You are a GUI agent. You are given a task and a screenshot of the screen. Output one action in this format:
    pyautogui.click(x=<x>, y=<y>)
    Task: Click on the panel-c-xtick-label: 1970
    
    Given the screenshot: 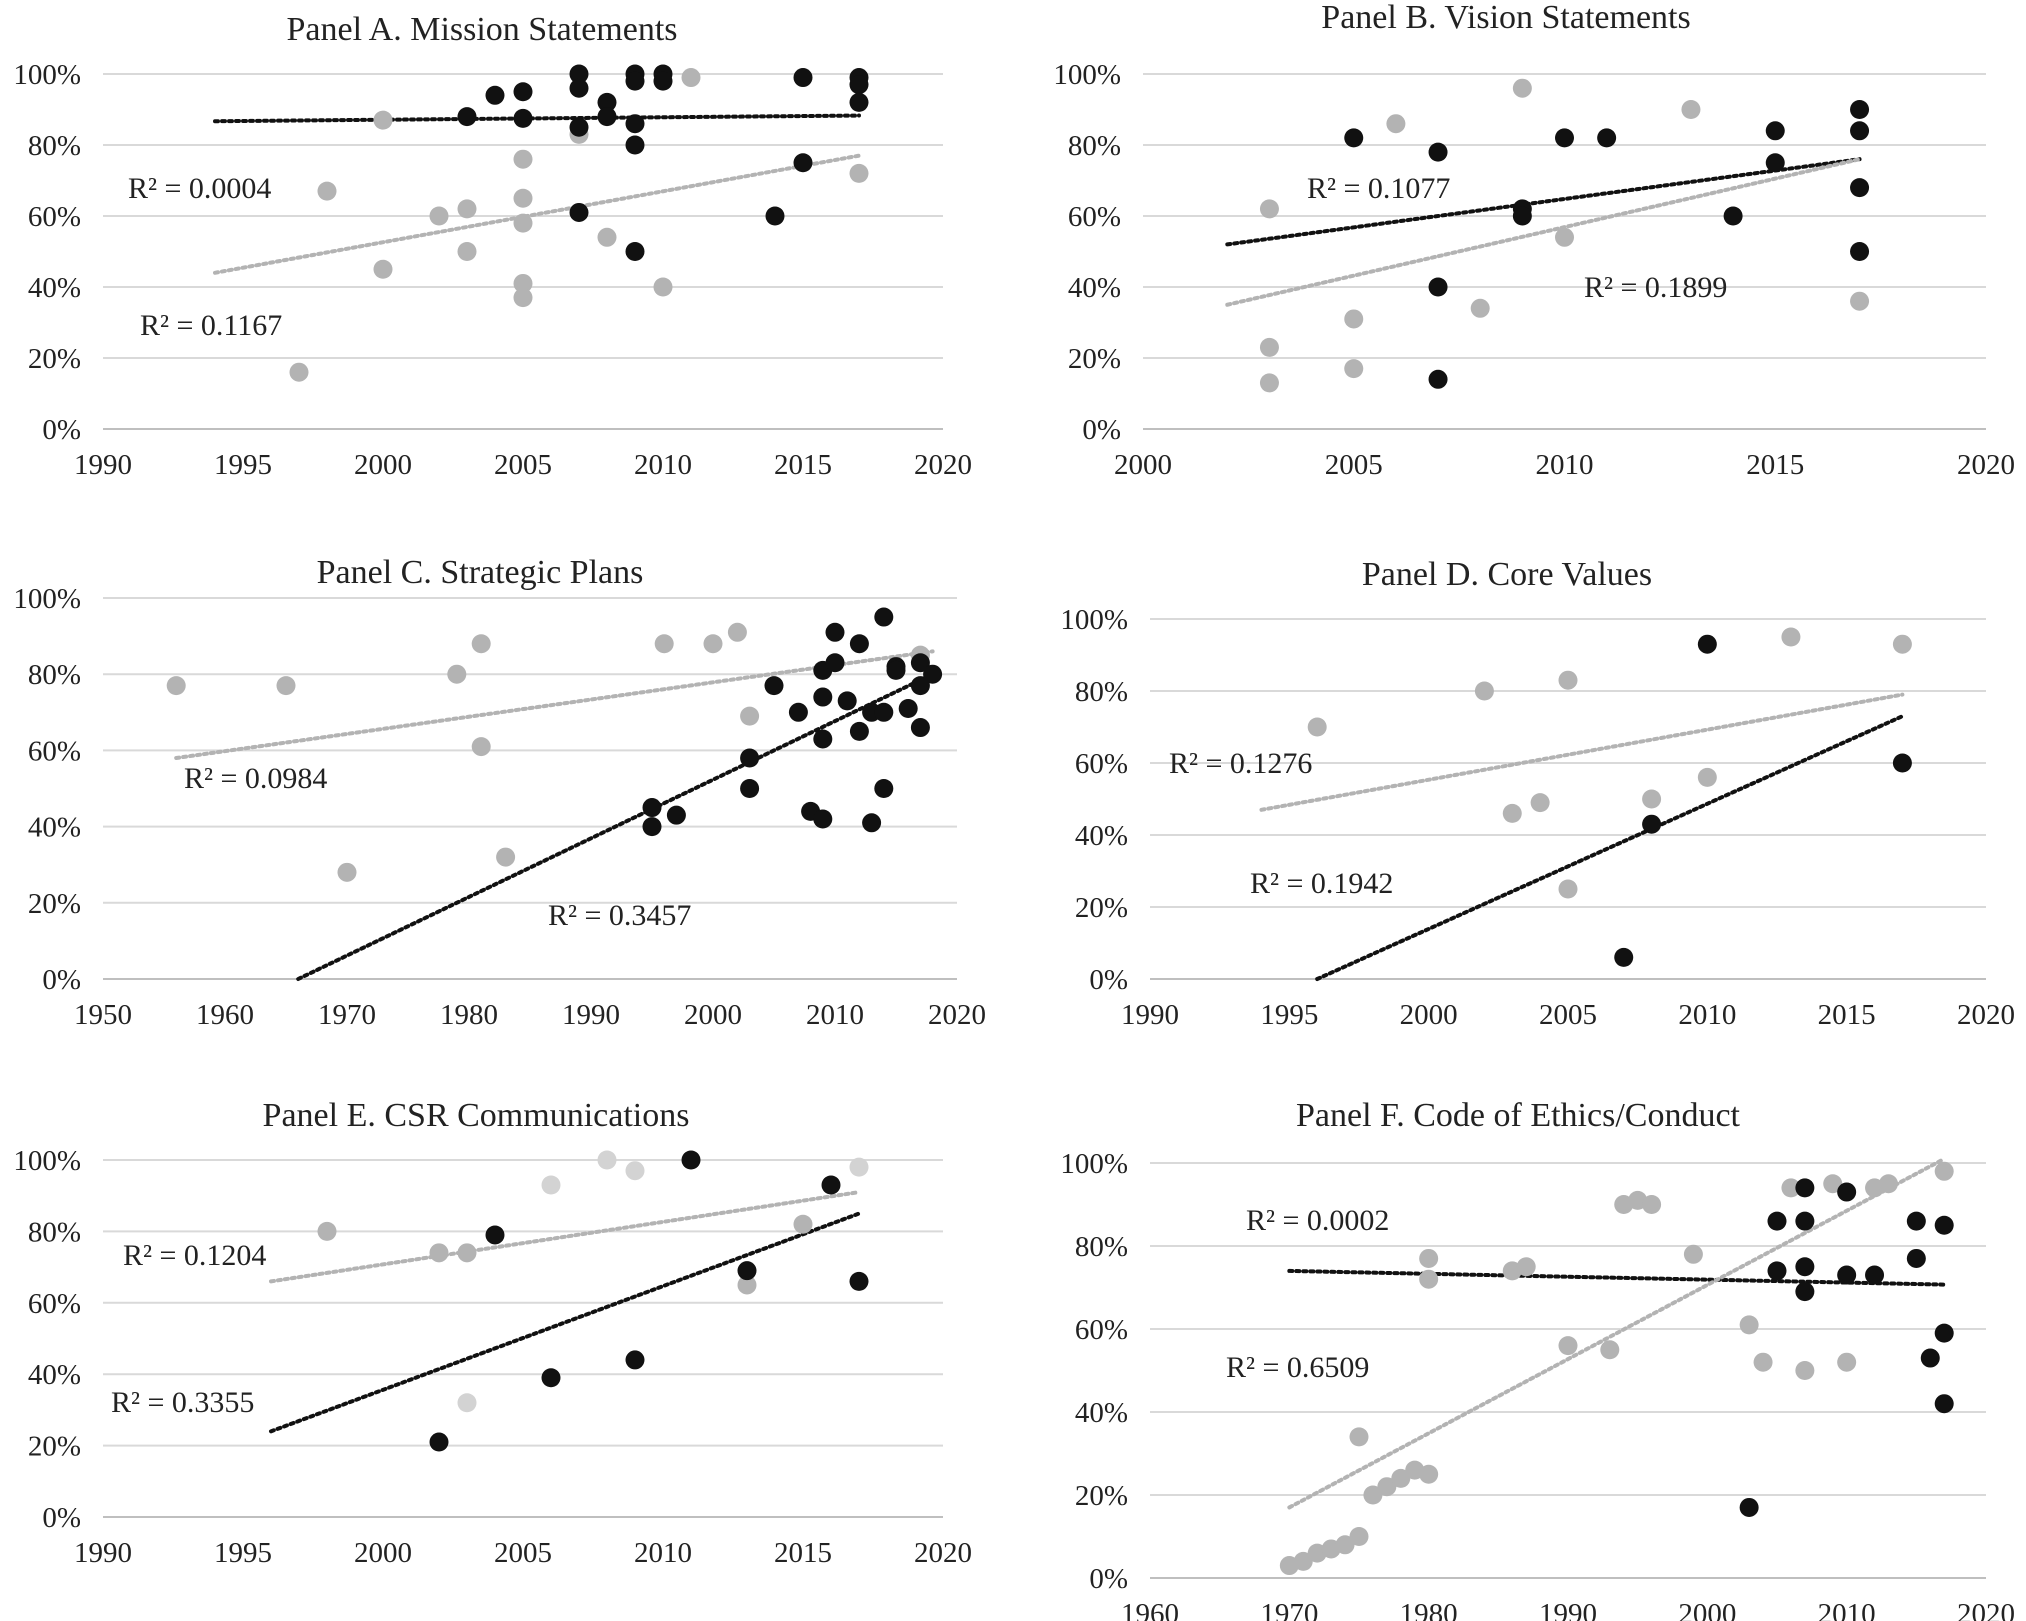 What is the action you would take?
    pyautogui.click(x=347, y=1015)
    